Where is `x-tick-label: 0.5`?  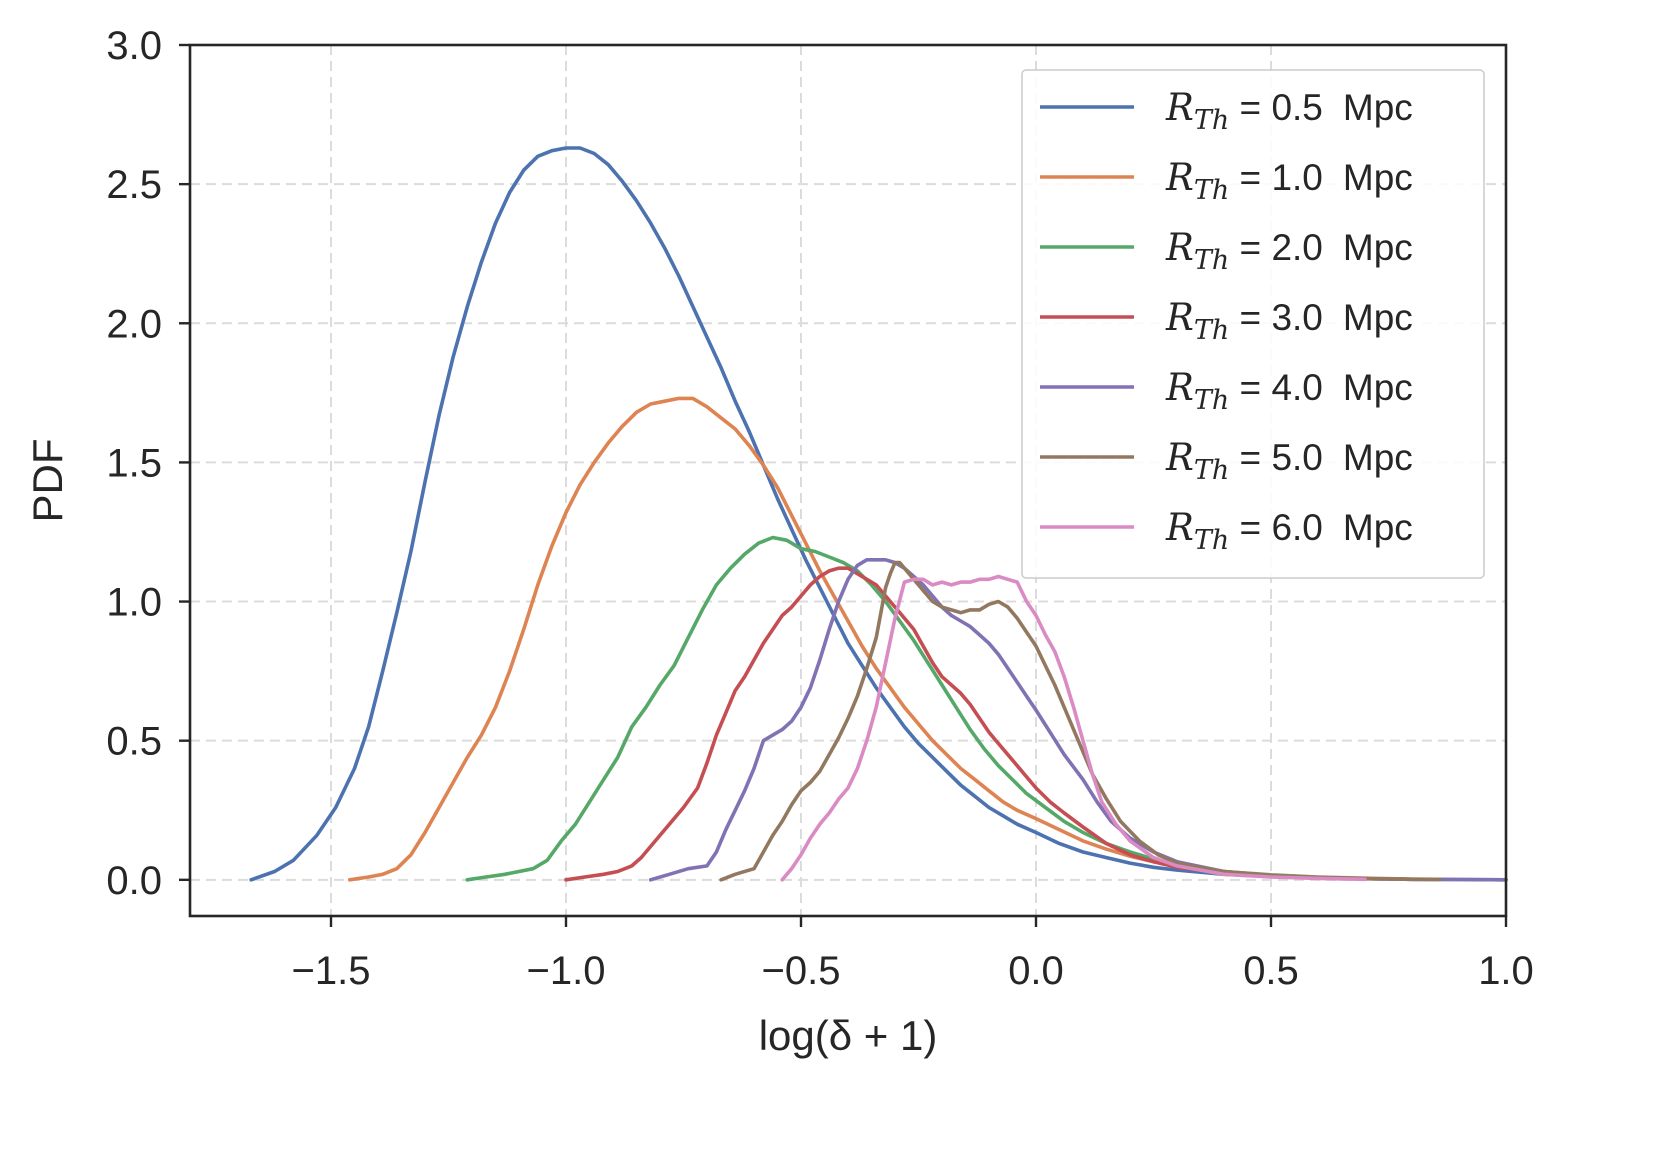 x-tick-label: 0.5 is located at coordinates (1271, 971).